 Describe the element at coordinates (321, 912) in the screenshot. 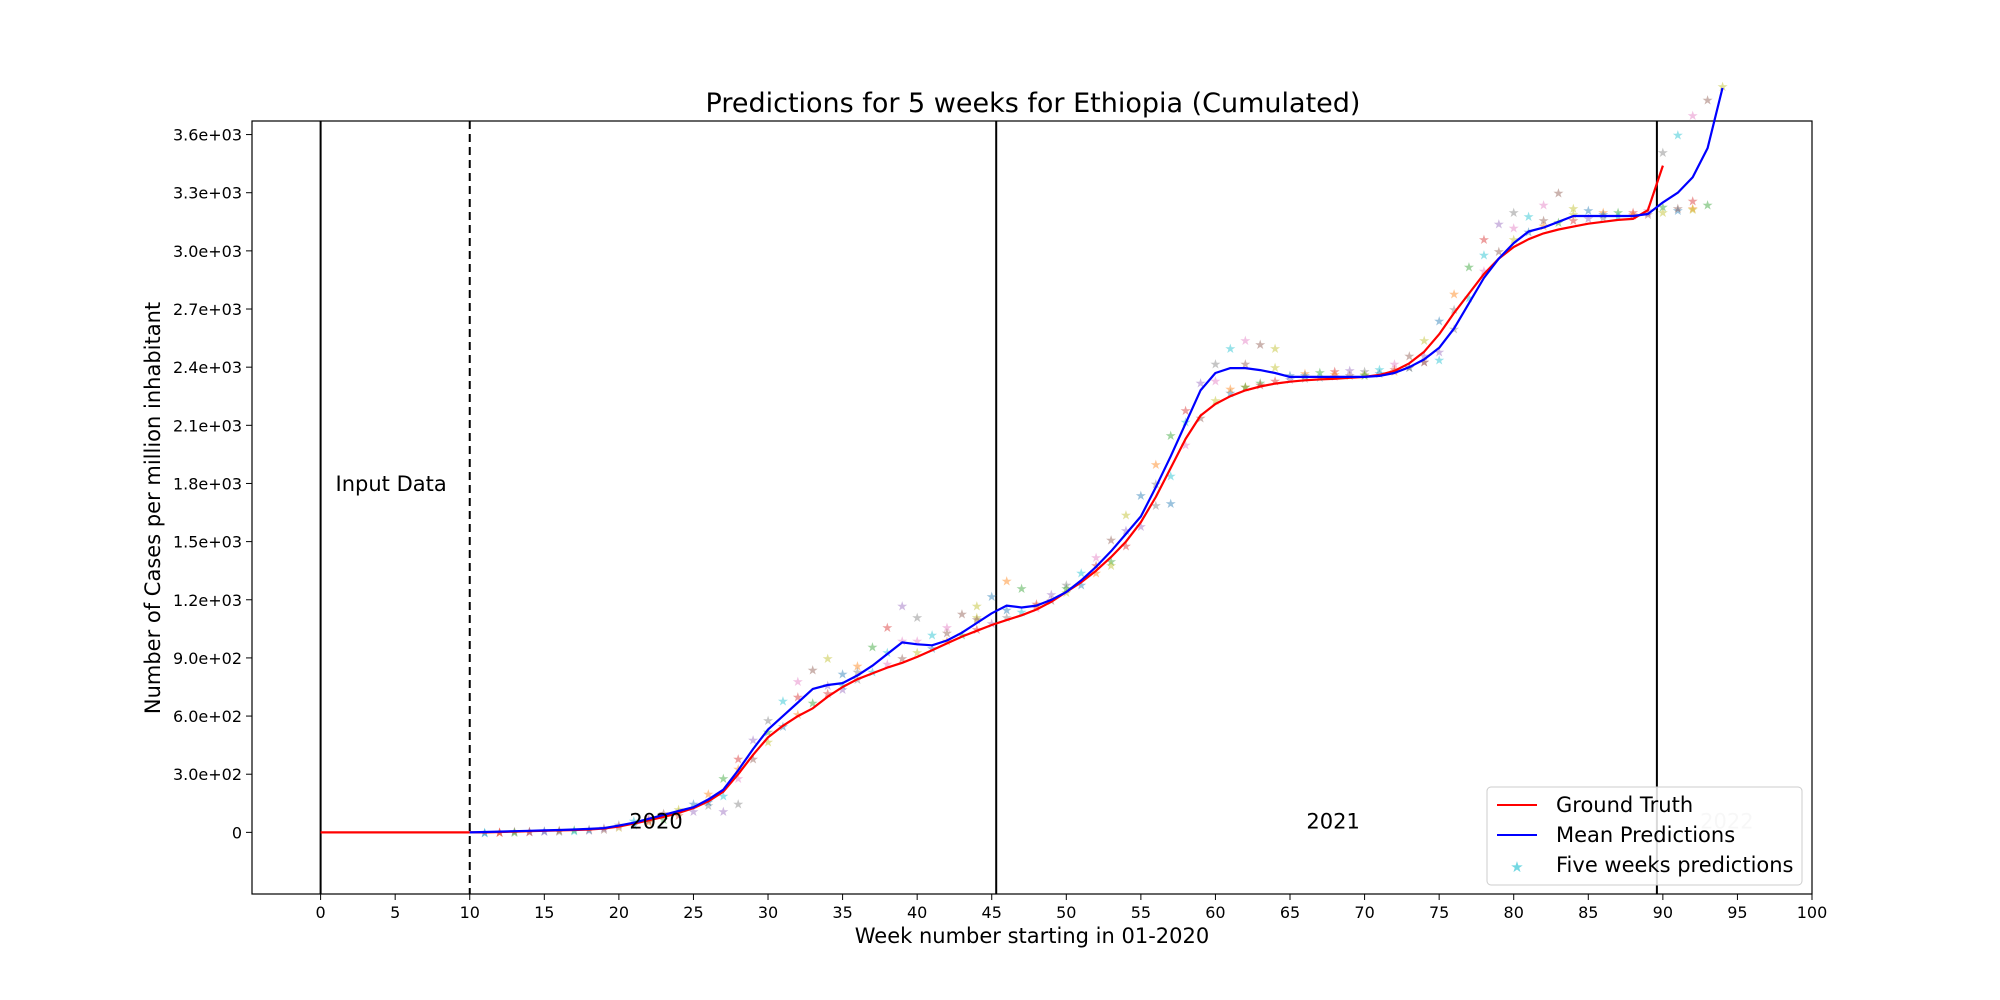

I see `x-tick-label: 0` at that location.